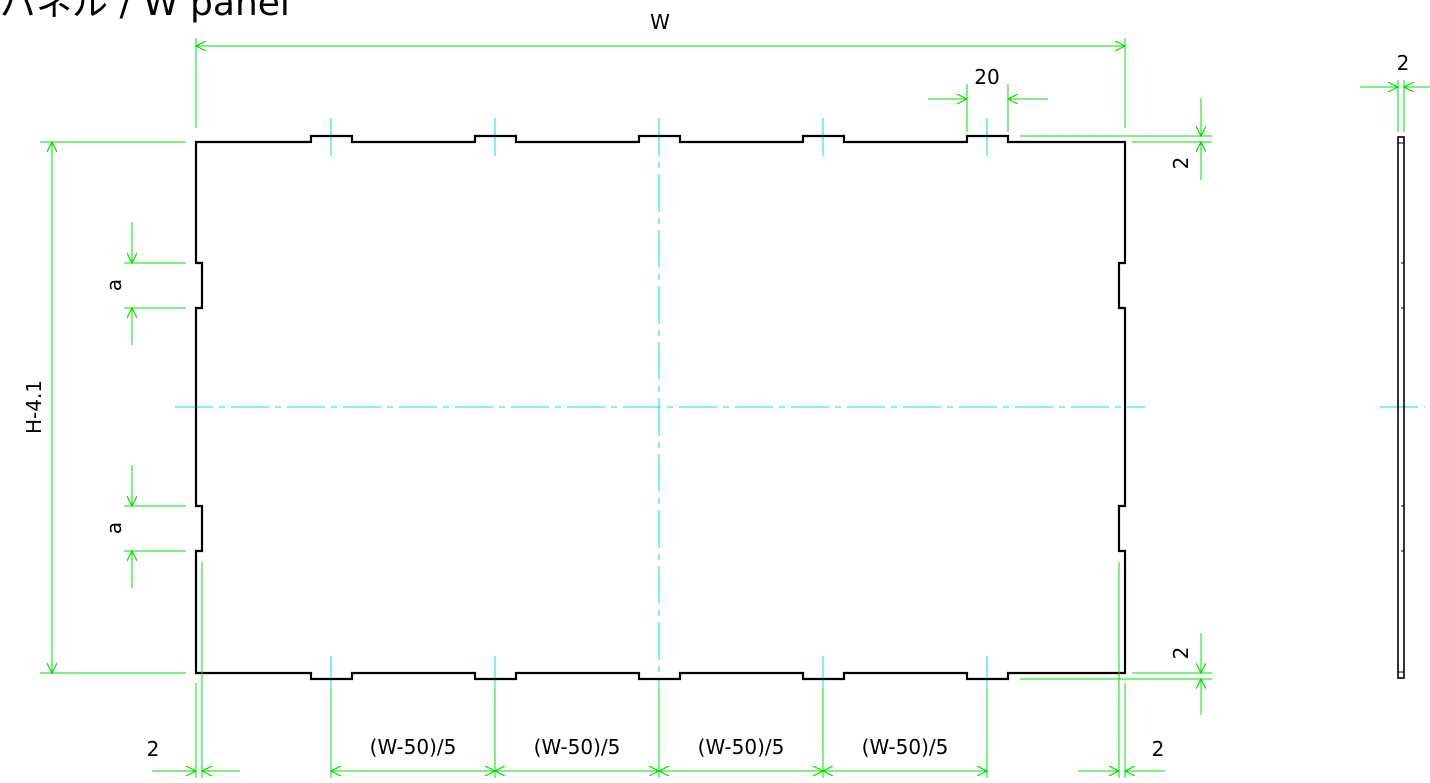 The height and width of the screenshot is (783, 1430). I want to click on label-pitch-1: (W-50)/5, so click(413, 747).